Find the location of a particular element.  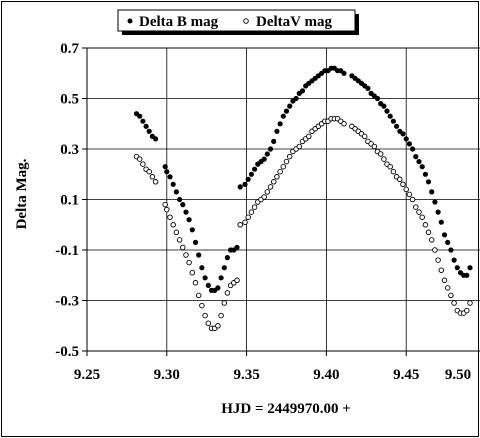

x-tick-label: 9.35 is located at coordinates (246, 375).